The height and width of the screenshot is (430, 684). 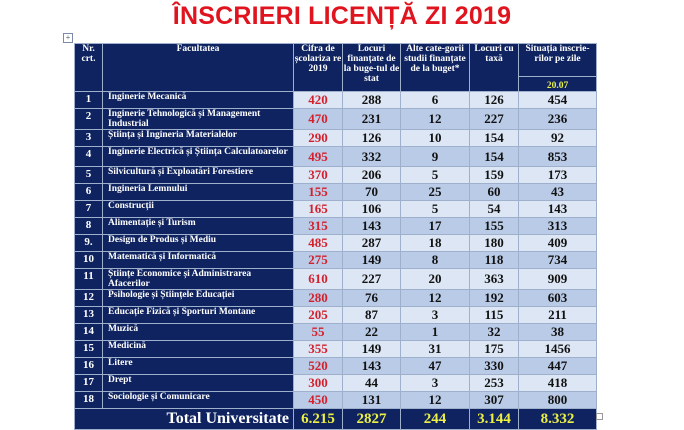 What do you see at coordinates (318, 226) in the screenshot?
I see `cifra-value: 315` at bounding box center [318, 226].